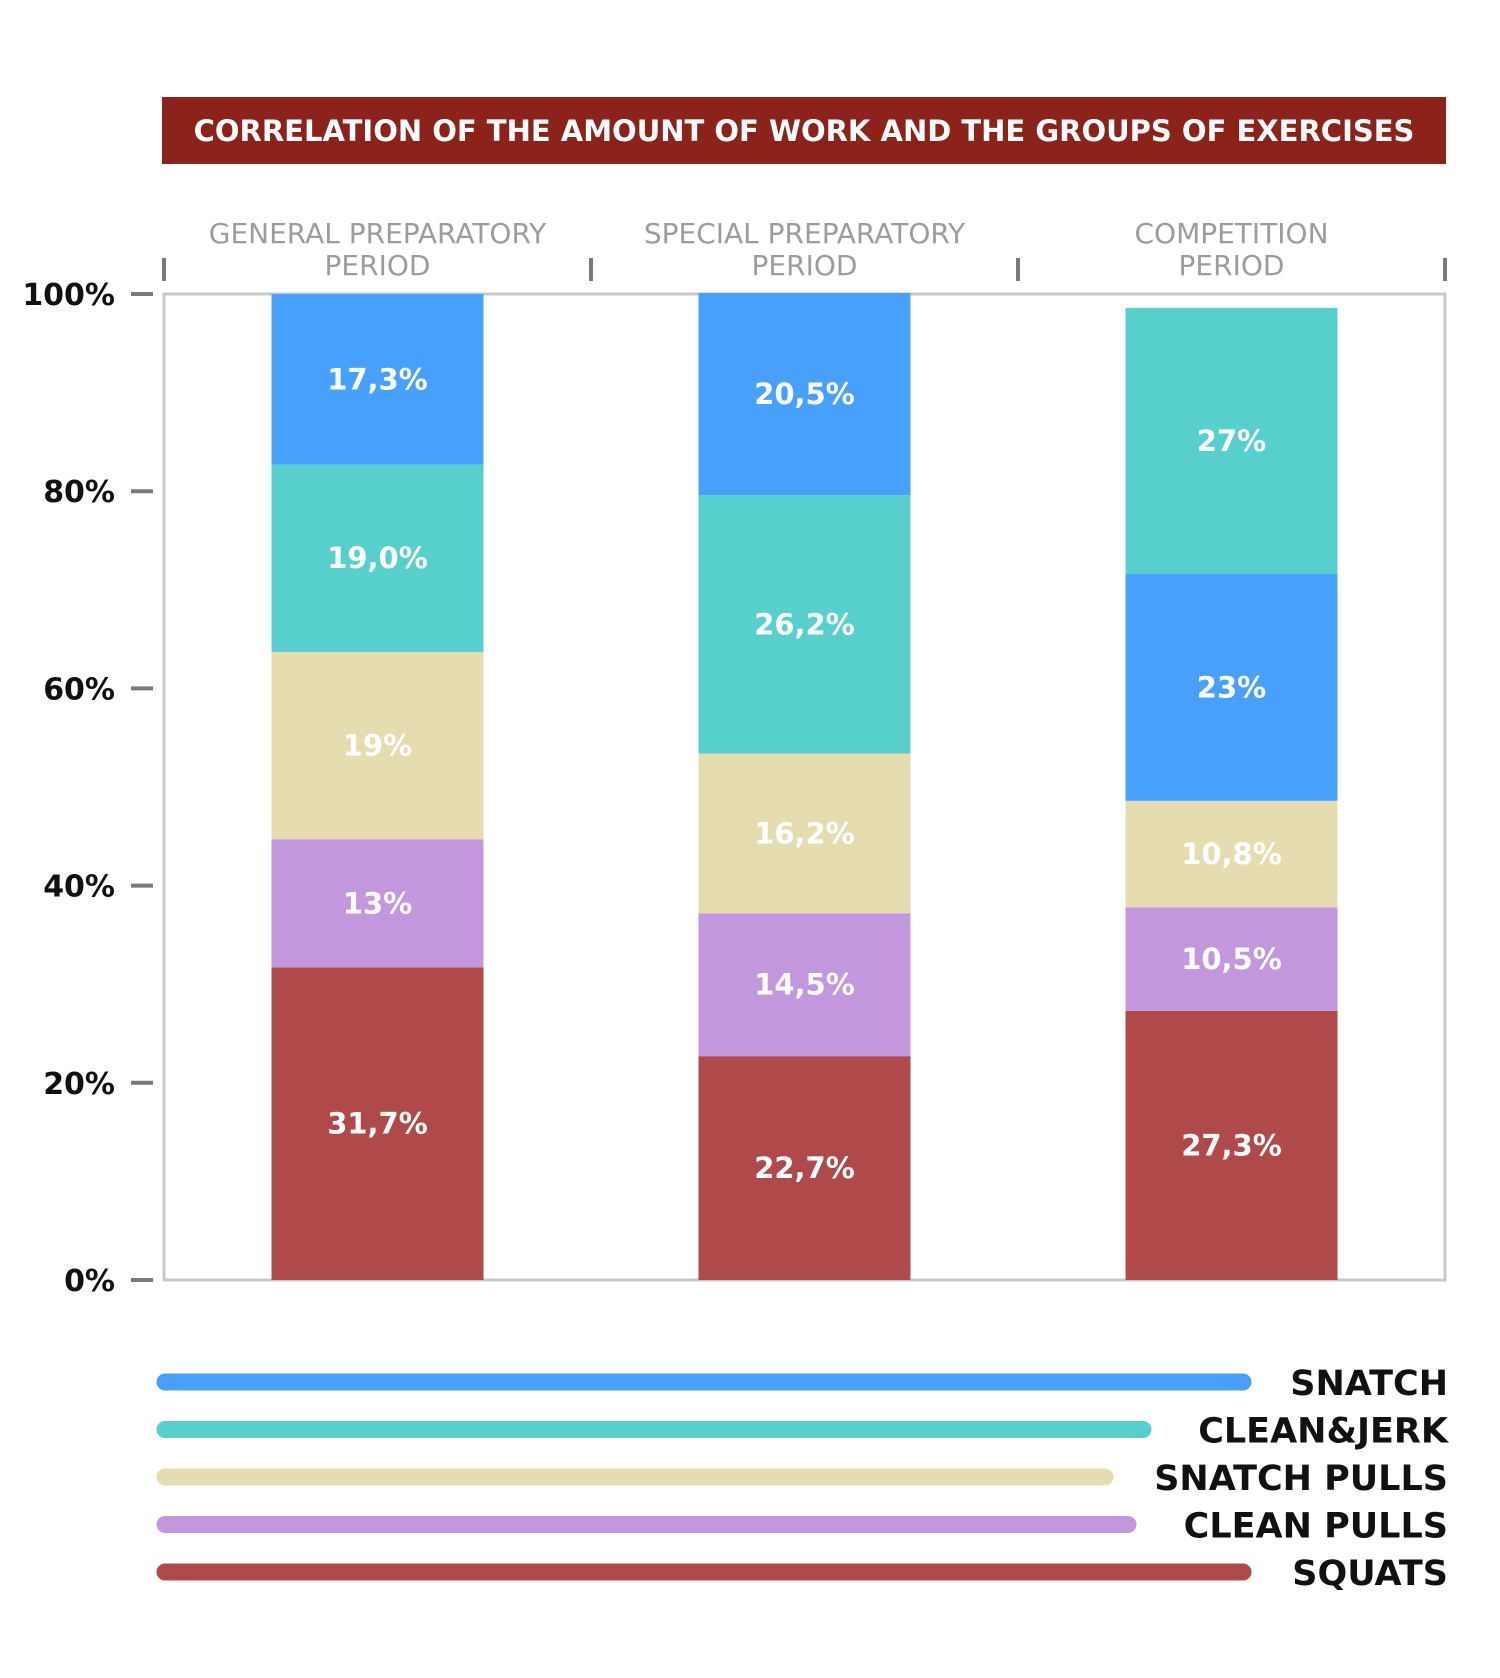 The width and height of the screenshot is (1500, 1678). I want to click on y-tick-label: 40%, so click(79, 887).